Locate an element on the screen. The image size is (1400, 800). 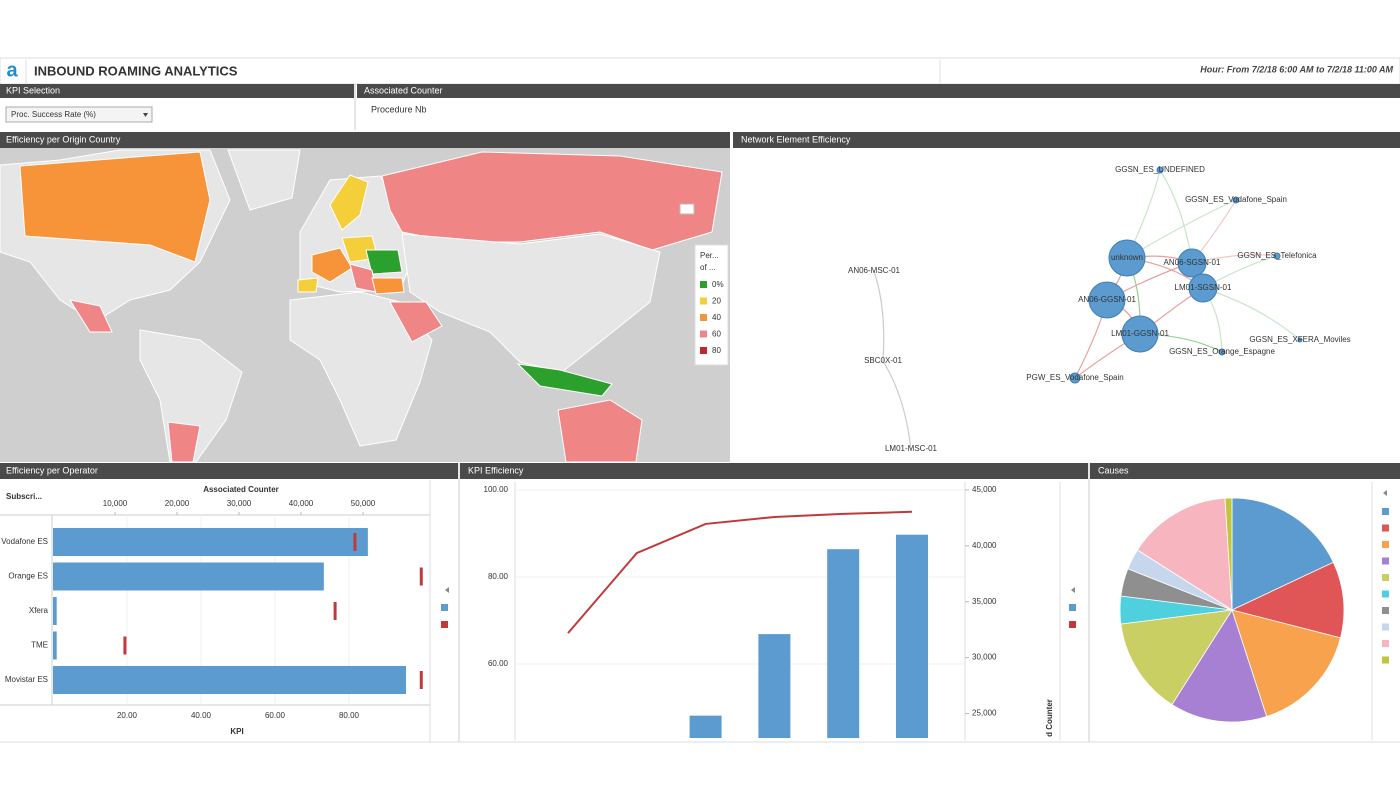
legend-label: 40 is located at coordinates (716, 317).